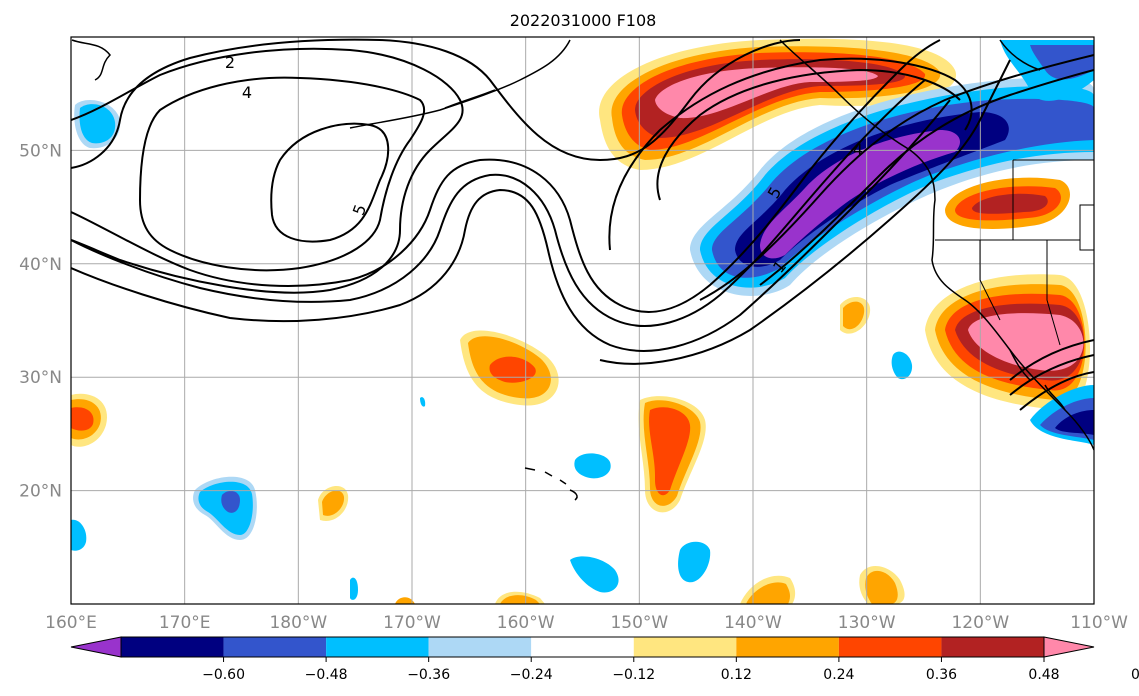  What do you see at coordinates (753, 623) in the screenshot?
I see `longitude-tick-label: 140°W` at bounding box center [753, 623].